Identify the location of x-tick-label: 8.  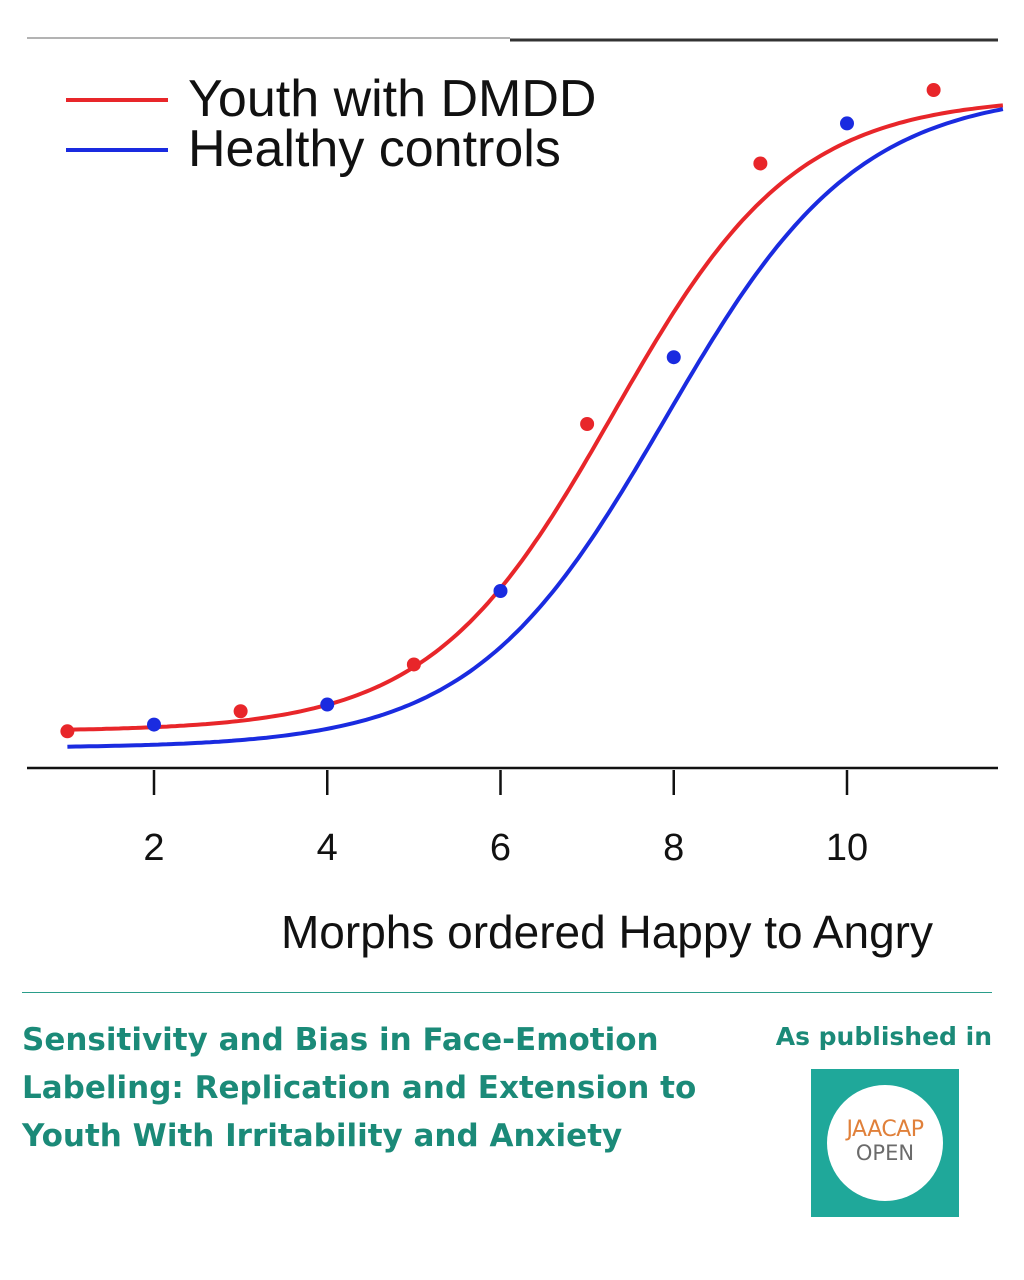
(673, 848).